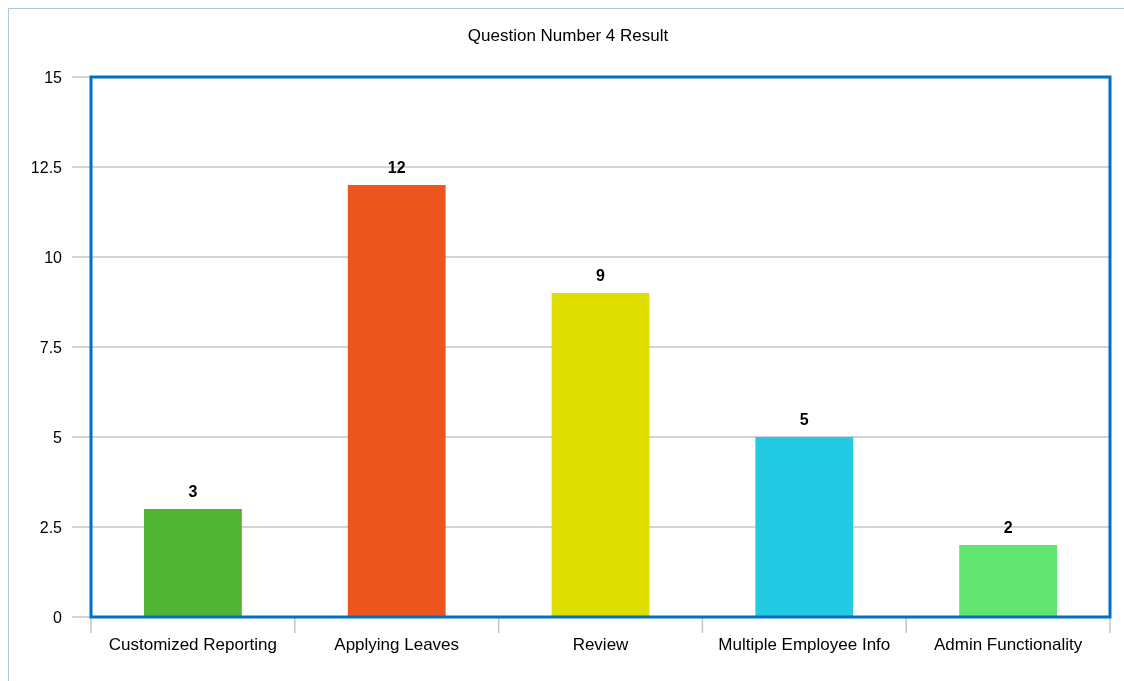  I want to click on x-tick-label: Multiple Employee Info, so click(804, 644).